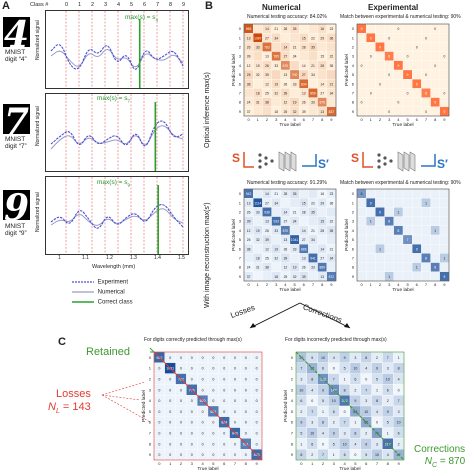 This screenshot has height=475, width=474. Describe the element at coordinates (345, 455) in the screenshot. I see `matrix-cell-value: 6` at that location.